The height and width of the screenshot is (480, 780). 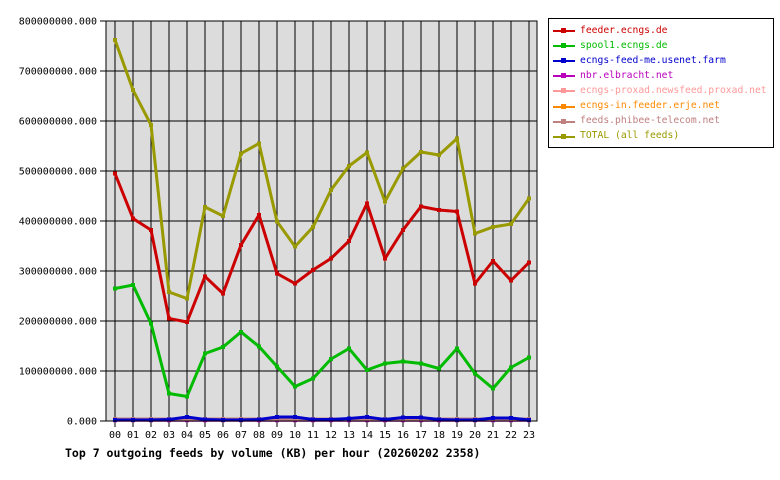 I want to click on series-line-spool1.ecngs.de, so click(x=322, y=341).